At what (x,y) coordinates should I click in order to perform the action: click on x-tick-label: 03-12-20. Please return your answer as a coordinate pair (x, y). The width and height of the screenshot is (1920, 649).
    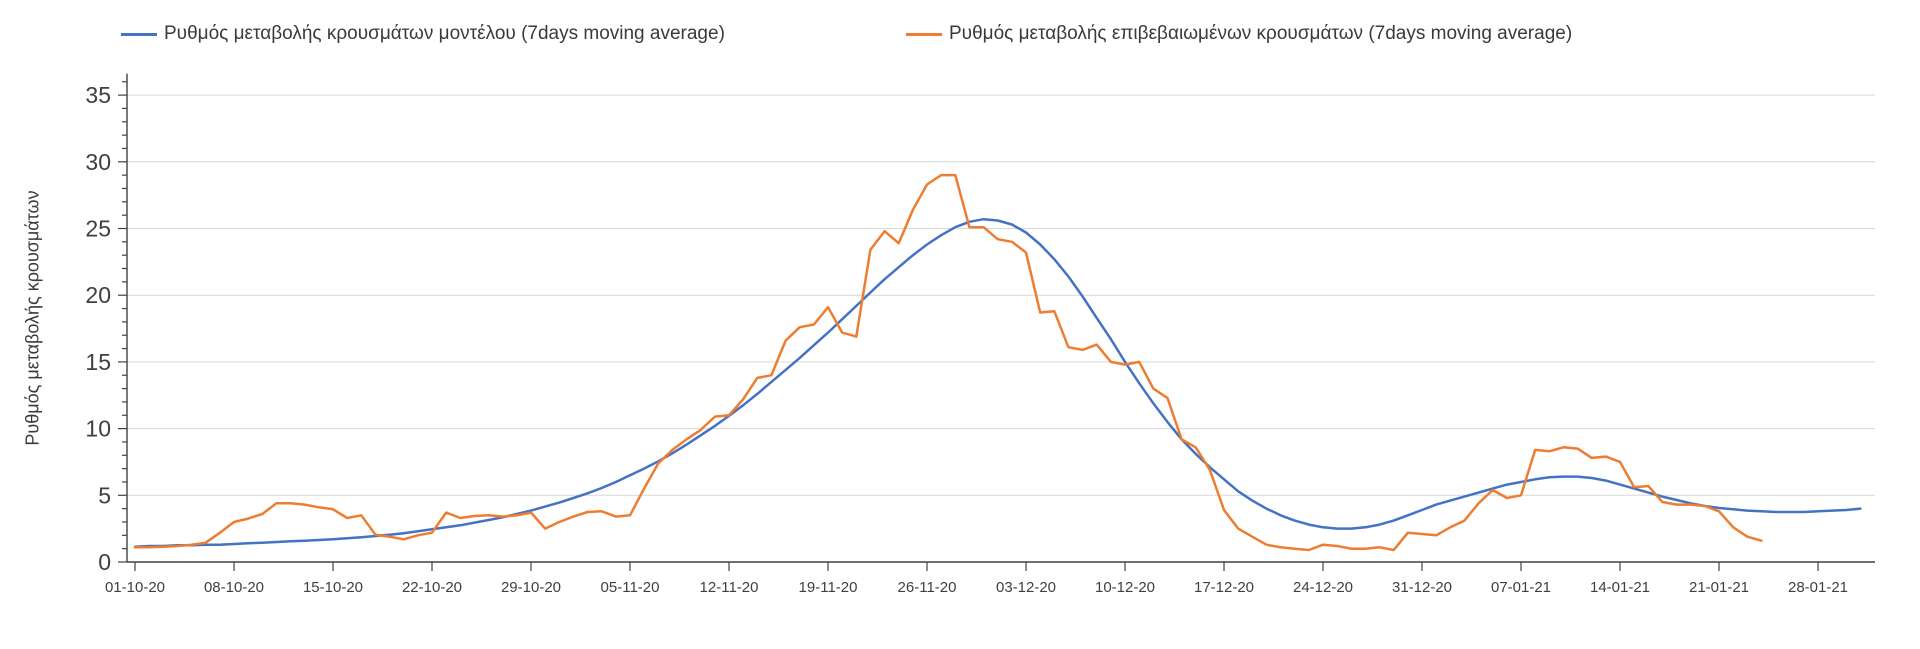
    Looking at the image, I should click on (1026, 587).